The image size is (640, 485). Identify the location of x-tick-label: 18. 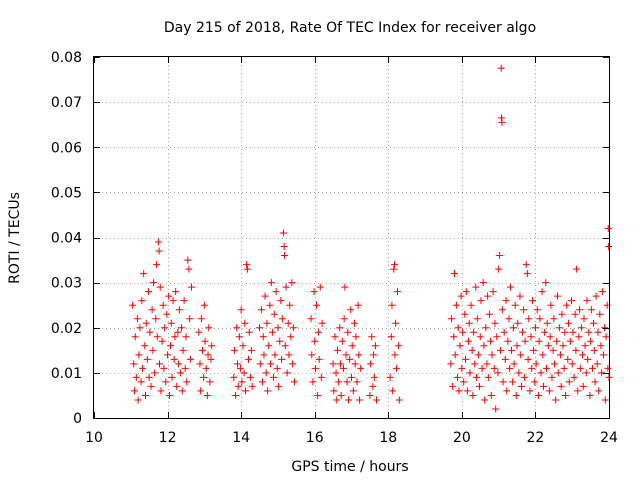
(388, 438).